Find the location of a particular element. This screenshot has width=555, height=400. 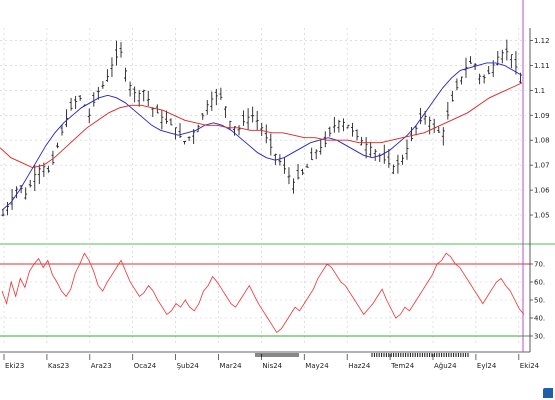

y-tick-label: 1.12 is located at coordinates (542, 41).